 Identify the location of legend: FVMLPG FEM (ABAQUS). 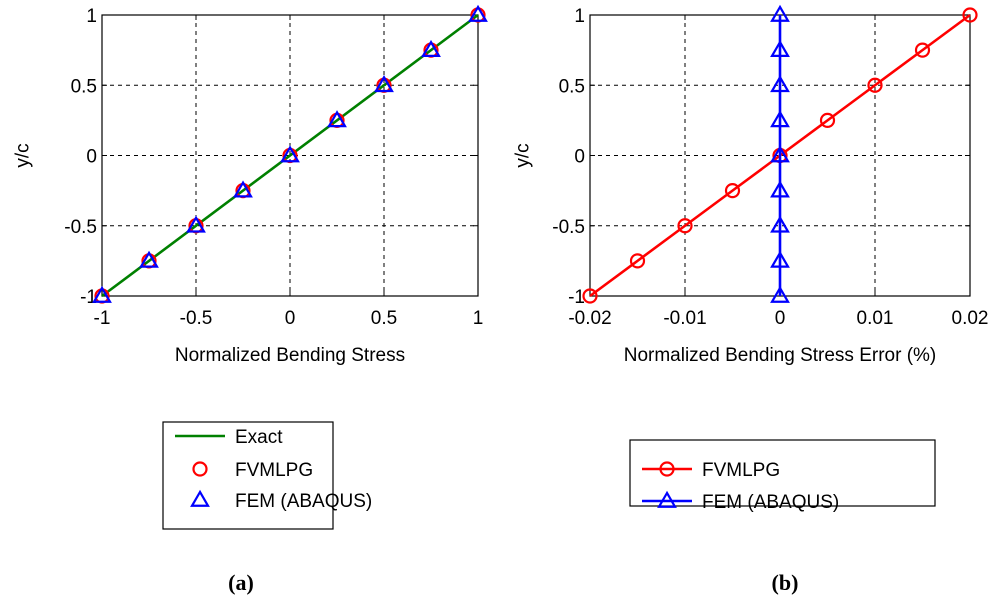
(782, 476).